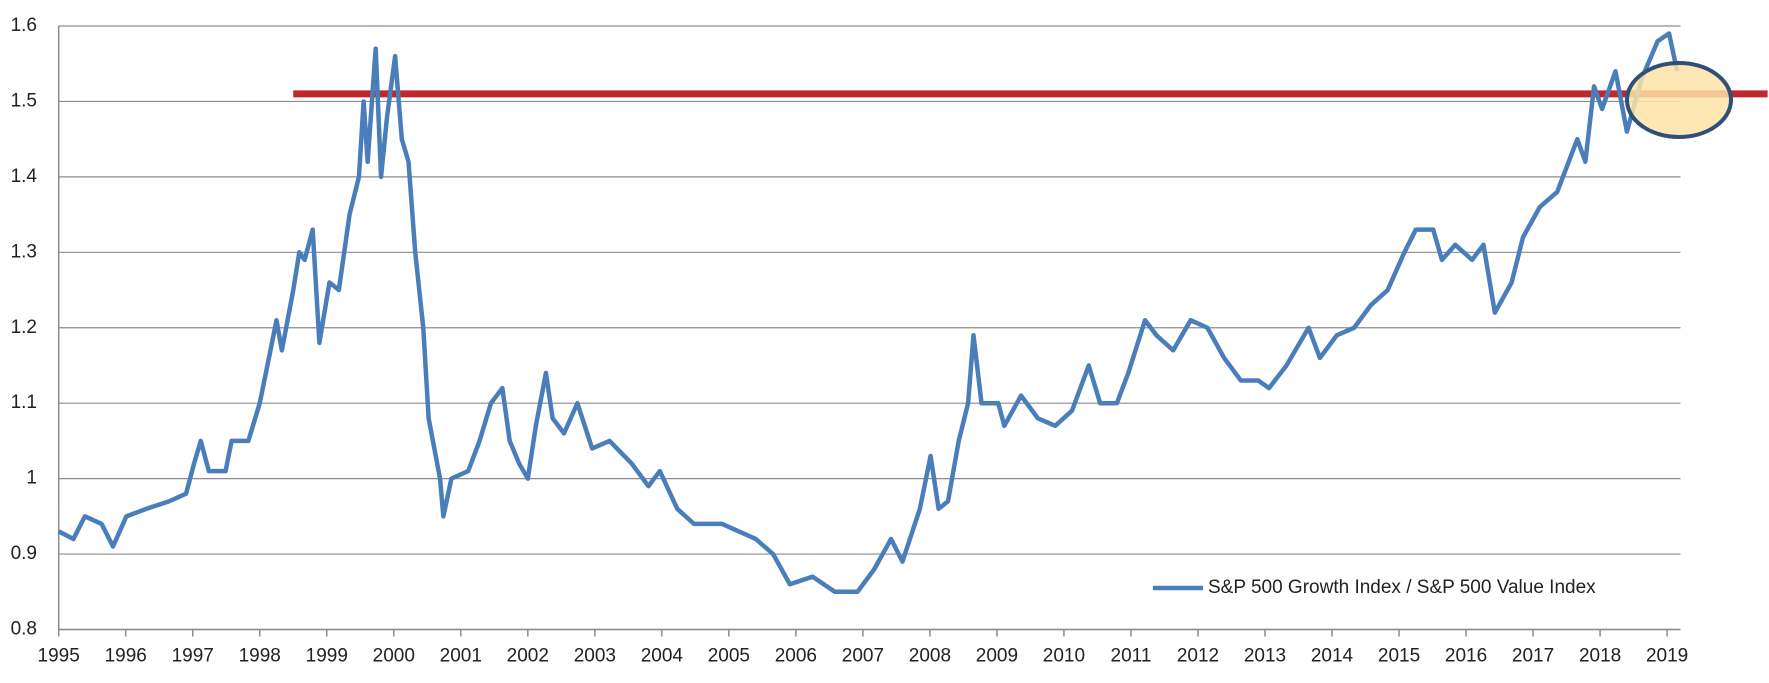 This screenshot has width=1769, height=683. What do you see at coordinates (1332, 656) in the screenshot?
I see `x-tick-label: 2014` at bounding box center [1332, 656].